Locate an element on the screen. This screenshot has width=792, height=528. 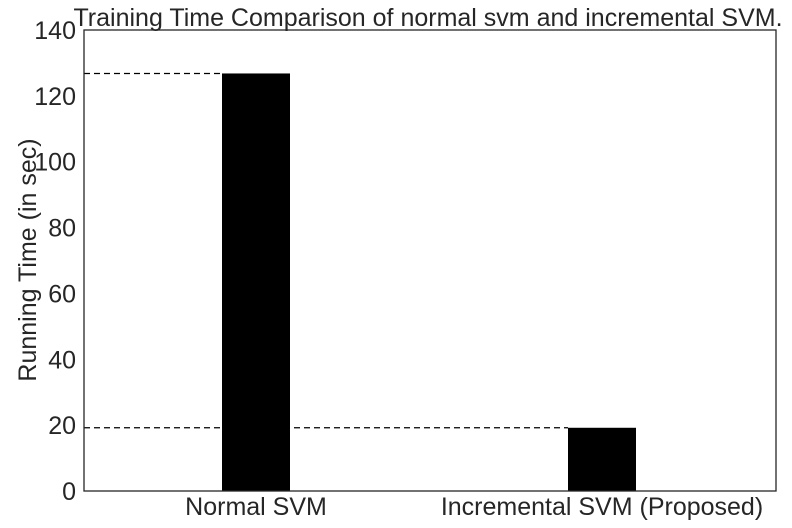
y-tick-label: 100 is located at coordinates (55, 163).